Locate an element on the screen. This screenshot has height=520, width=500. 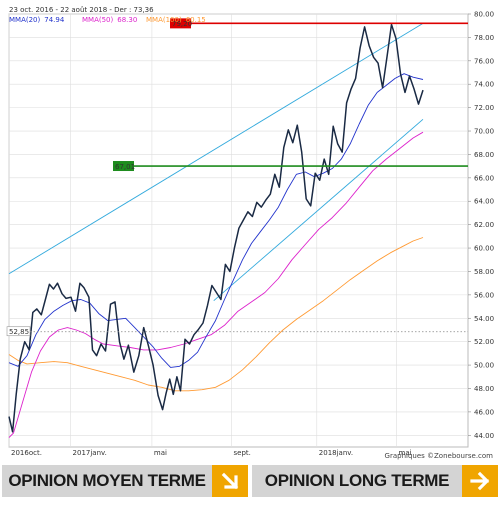
y-tick-label: 70.00 is located at coordinates (484, 132).